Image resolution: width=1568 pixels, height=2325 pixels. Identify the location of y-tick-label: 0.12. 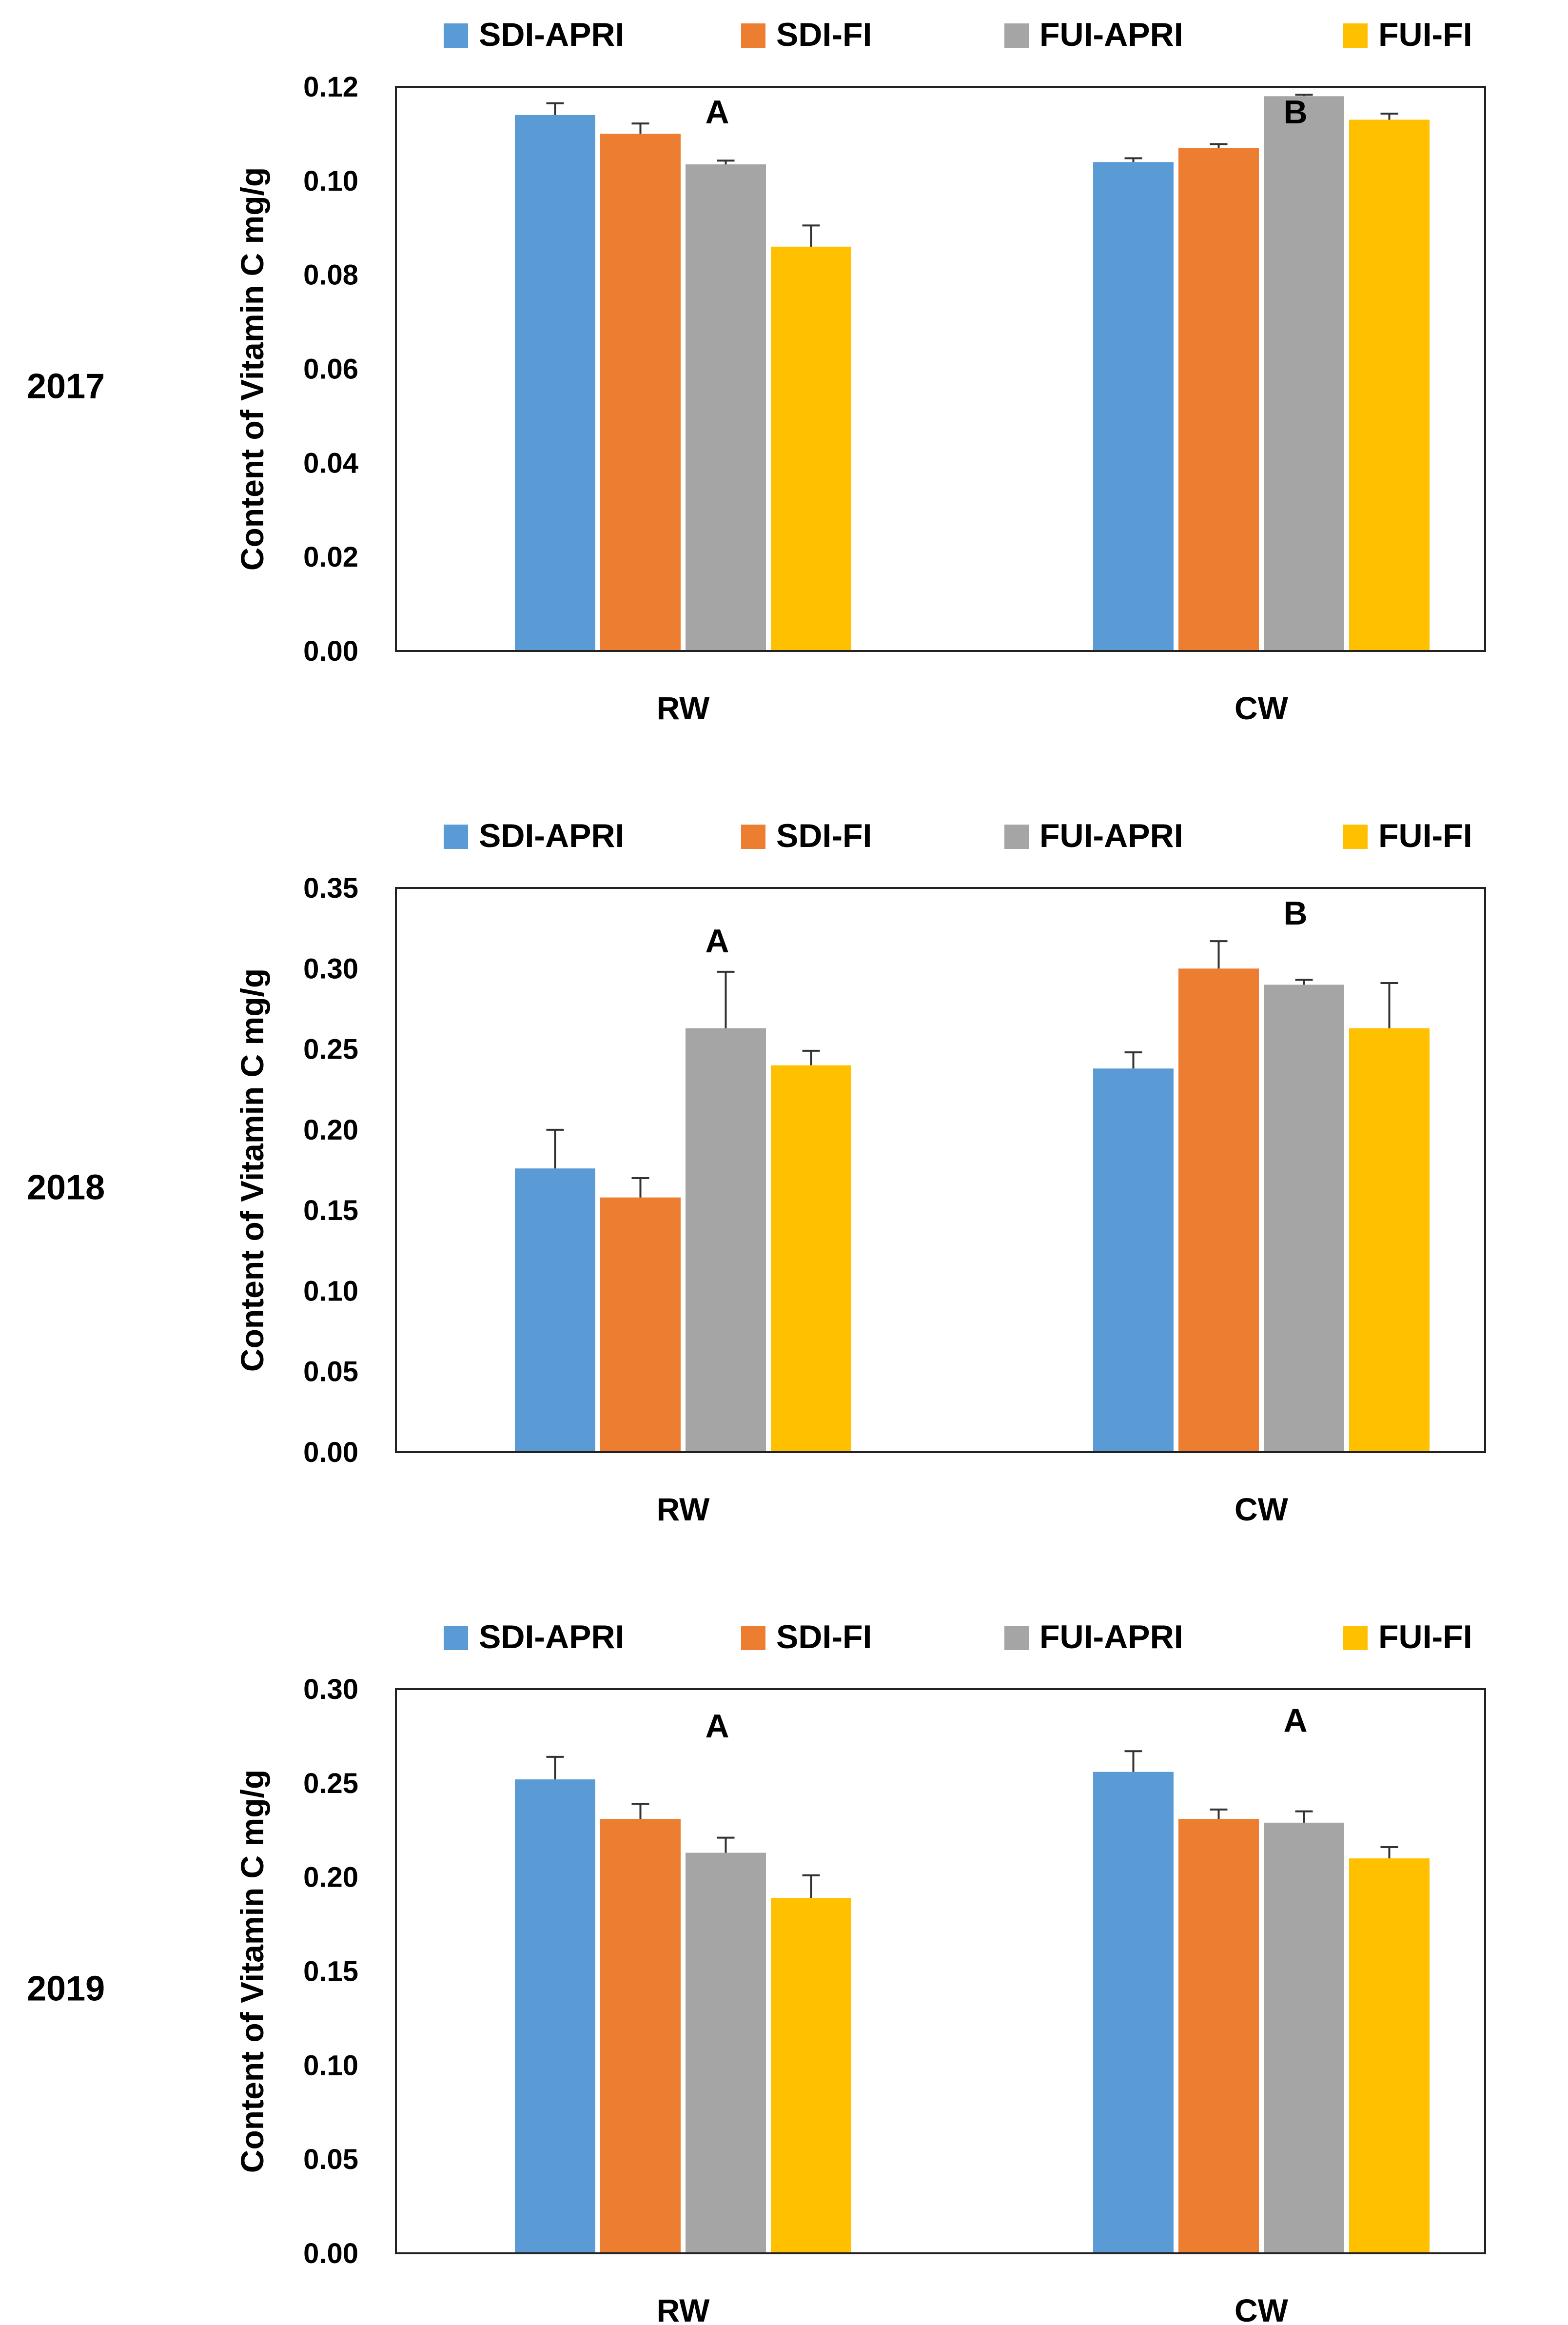
(330, 87).